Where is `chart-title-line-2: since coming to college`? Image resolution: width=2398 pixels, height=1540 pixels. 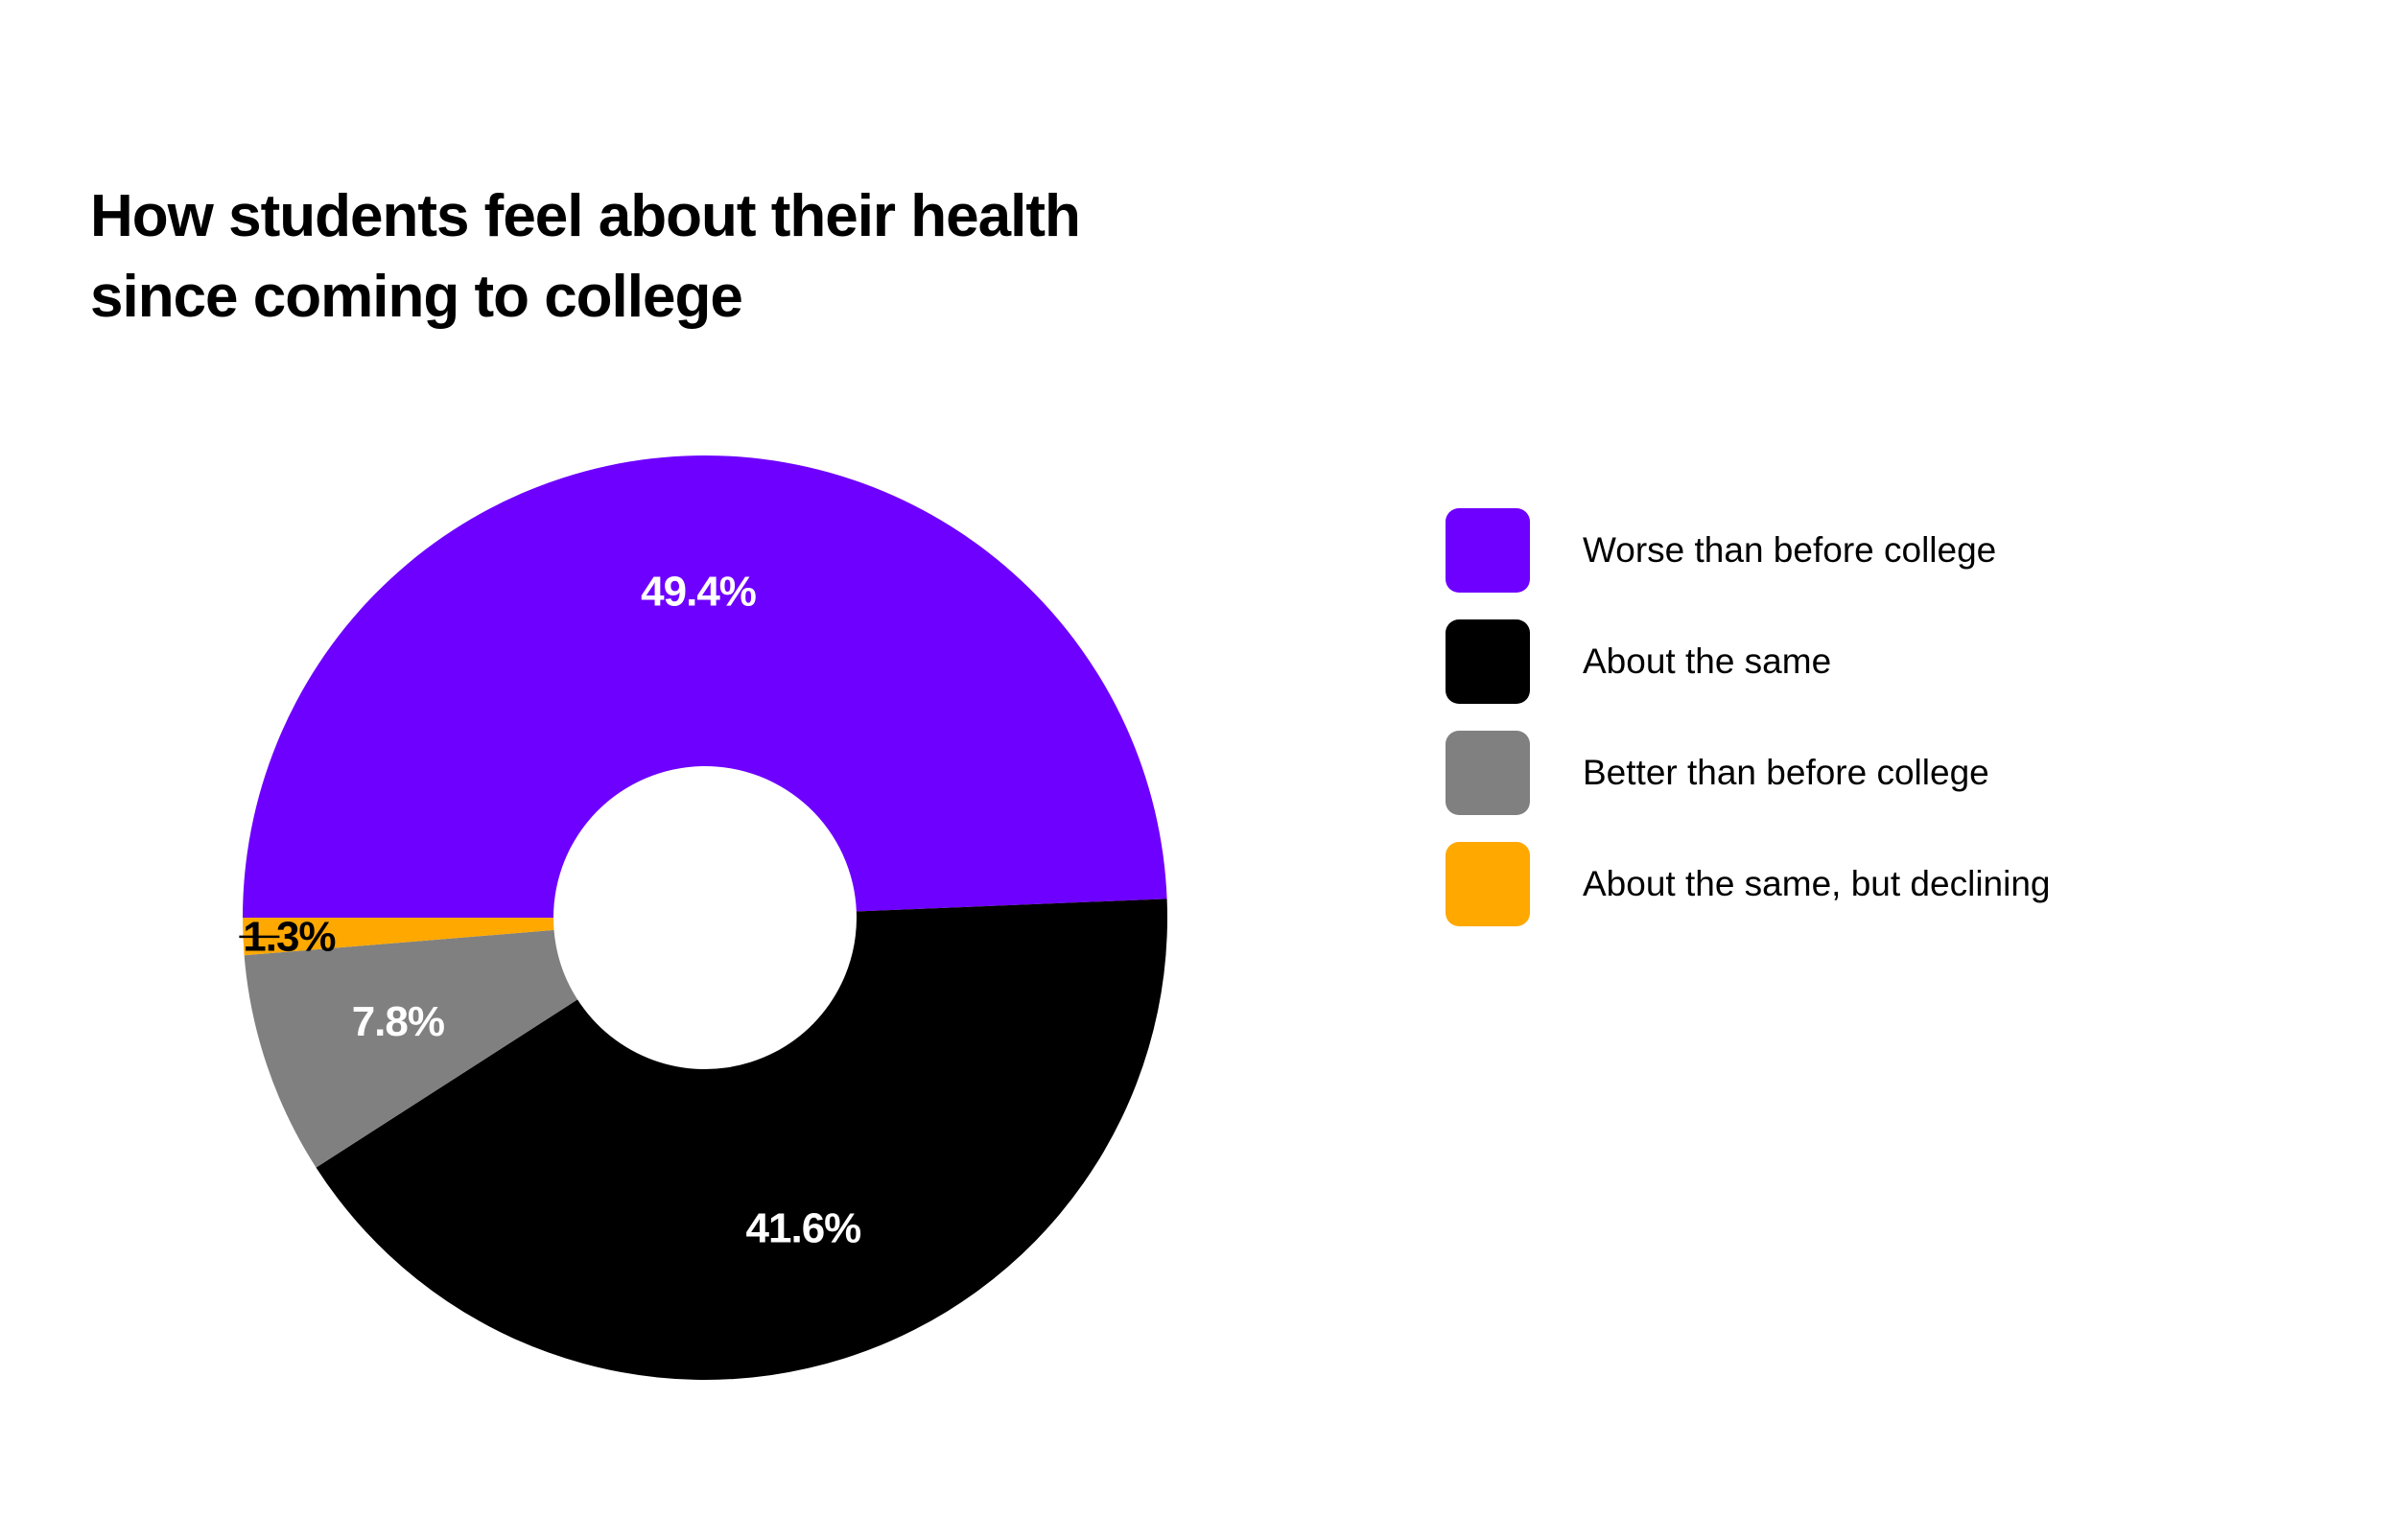 chart-title-line-2: since coming to college is located at coordinates (417, 296).